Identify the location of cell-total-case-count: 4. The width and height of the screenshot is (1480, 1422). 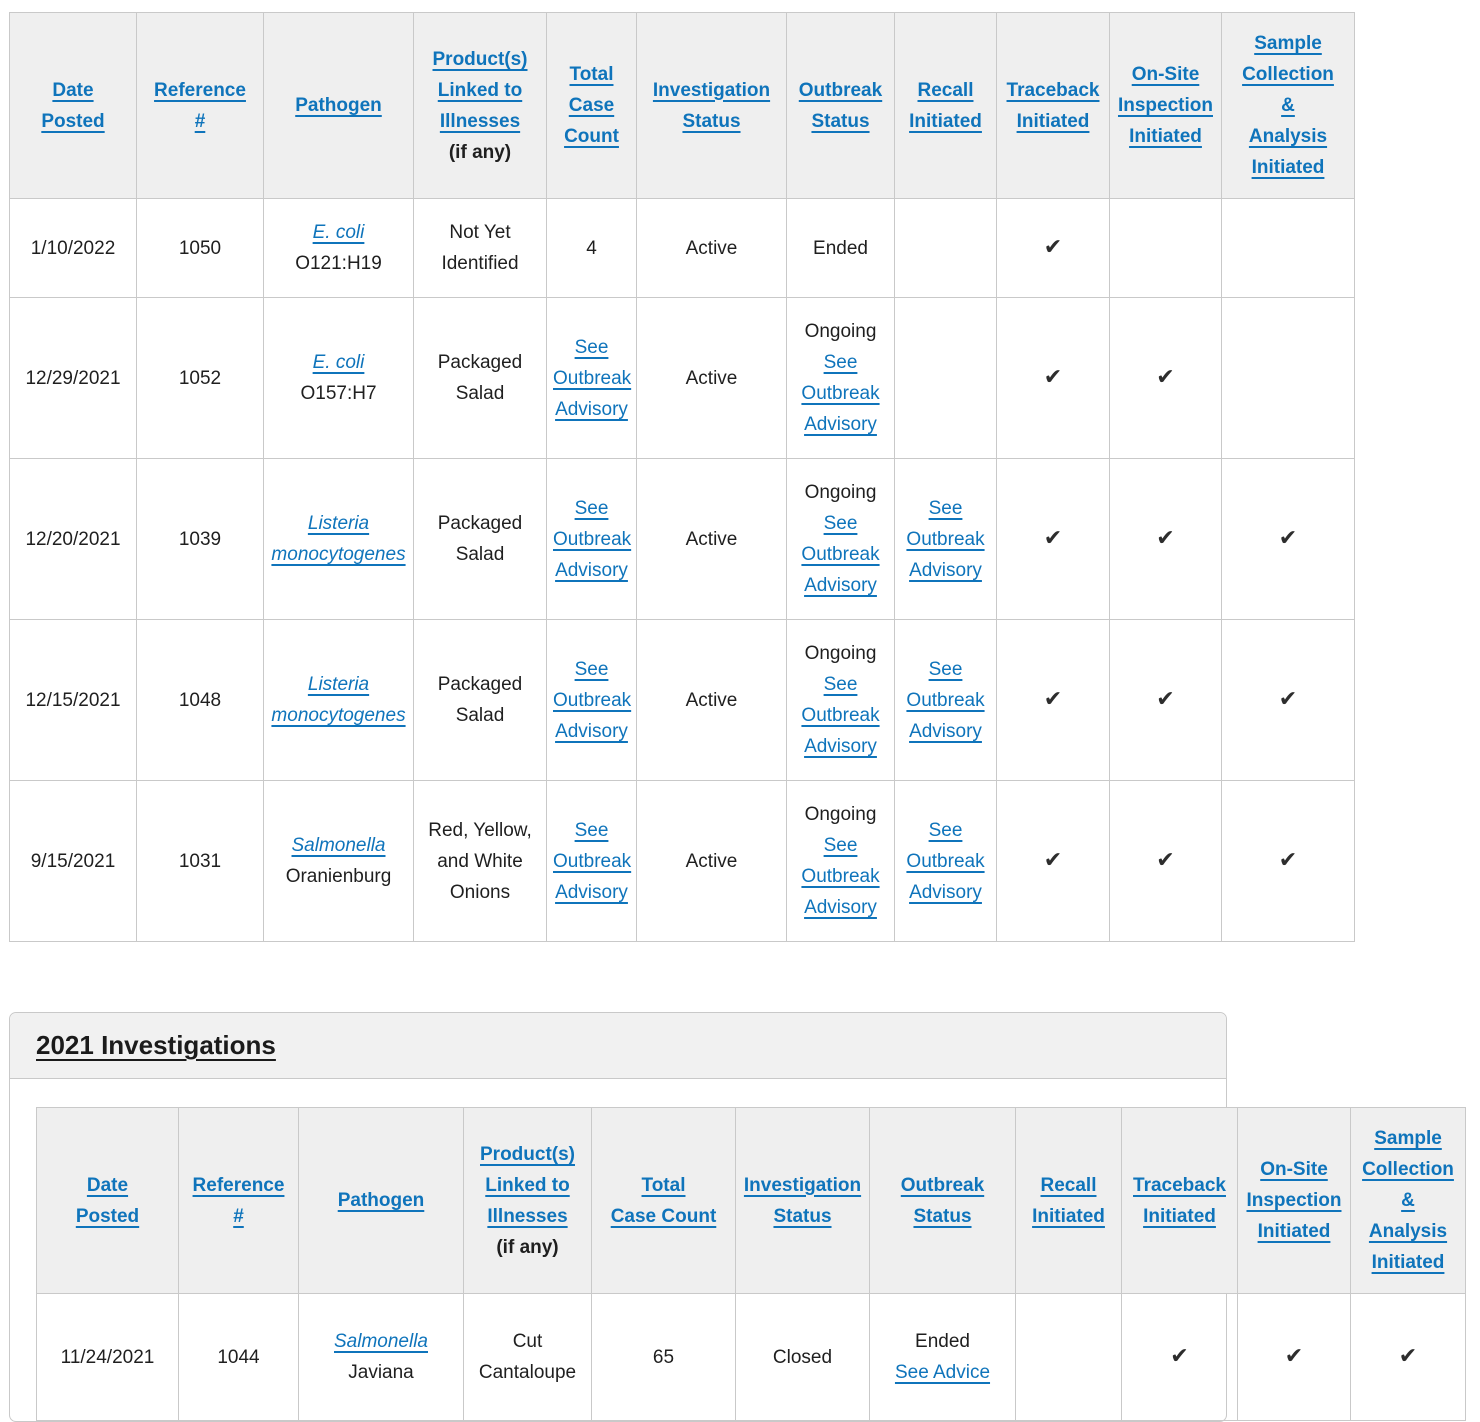
(591, 248).